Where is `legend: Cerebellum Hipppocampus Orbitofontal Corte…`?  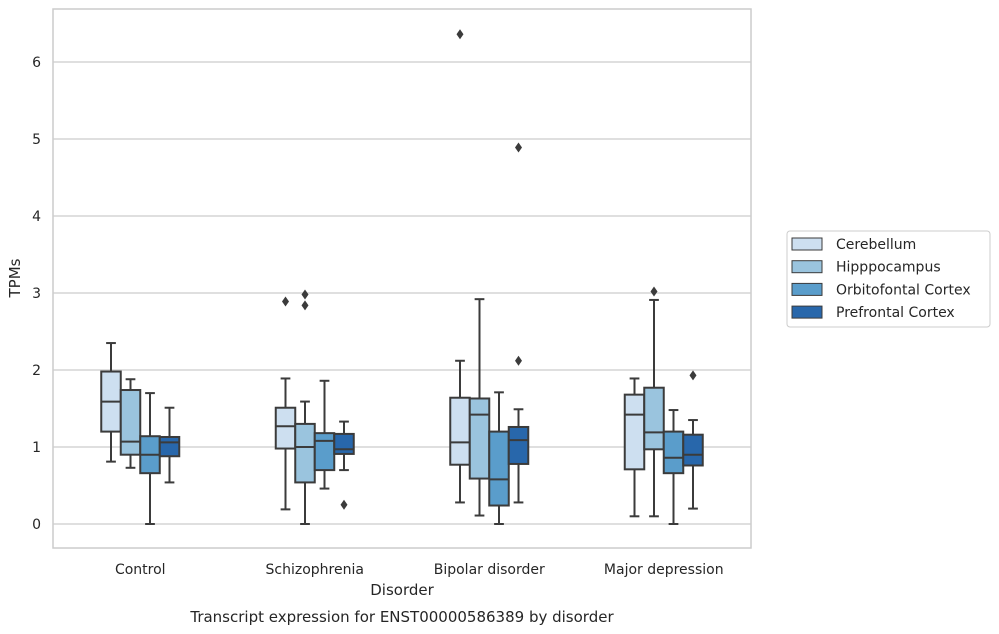
legend: Cerebellum Hipppocampus Orbitofontal Corte… is located at coordinates (888, 279).